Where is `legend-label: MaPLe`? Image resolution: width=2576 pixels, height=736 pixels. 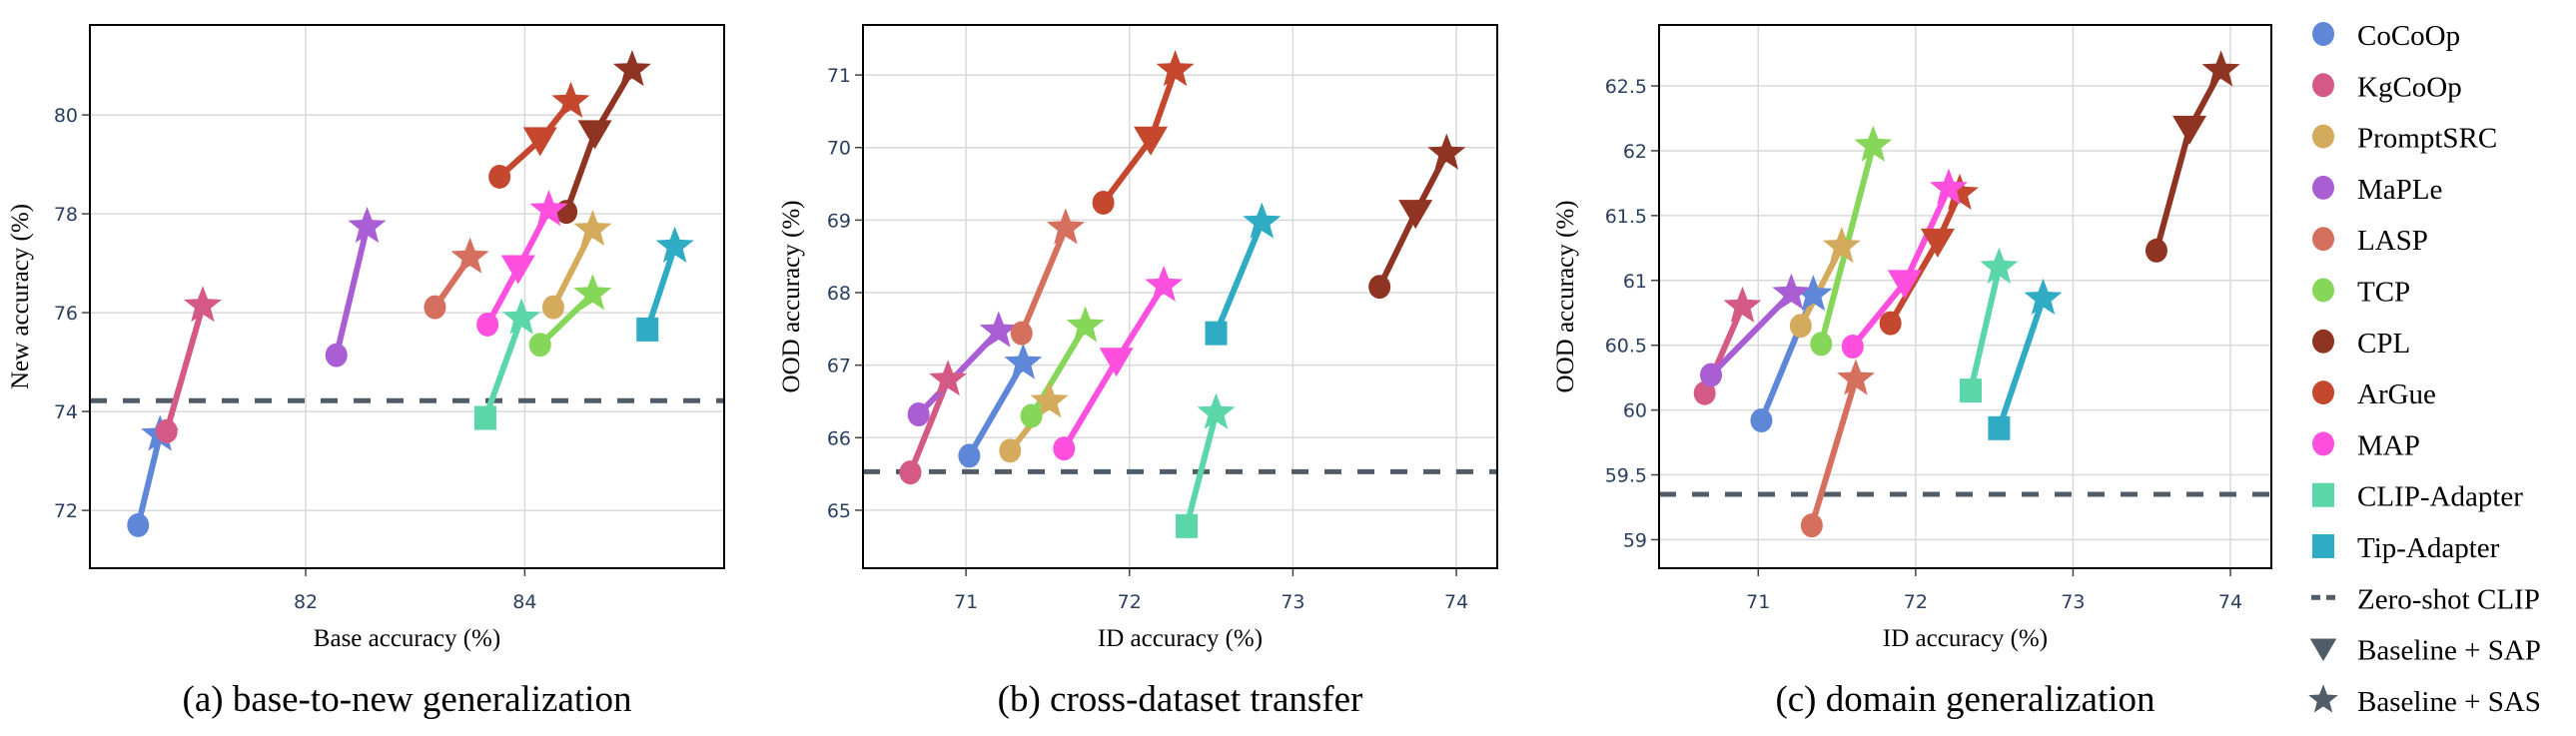
legend-label: MaPLe is located at coordinates (2400, 190).